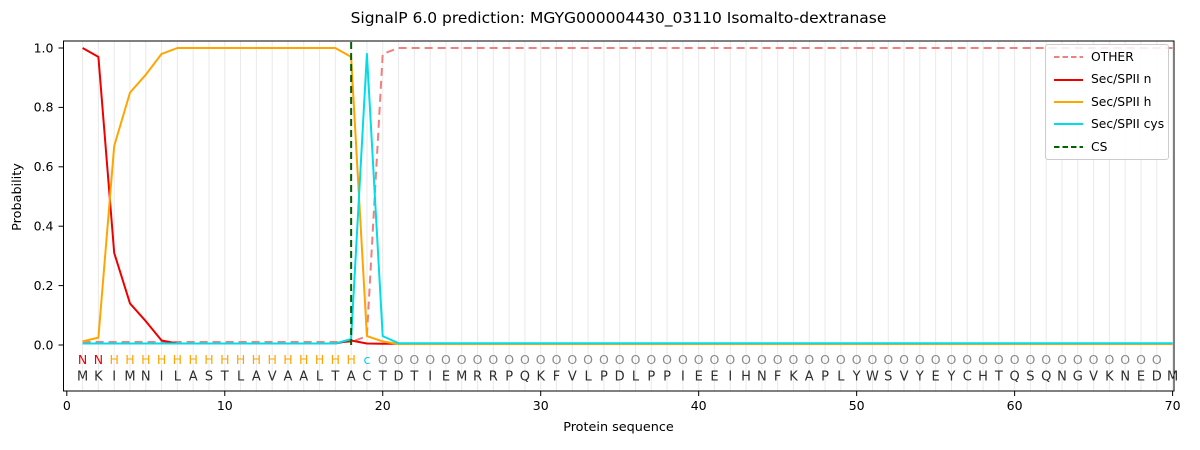  Describe the element at coordinates (1112, 57) in the screenshot. I see `legend-item-label: OTHER` at that location.